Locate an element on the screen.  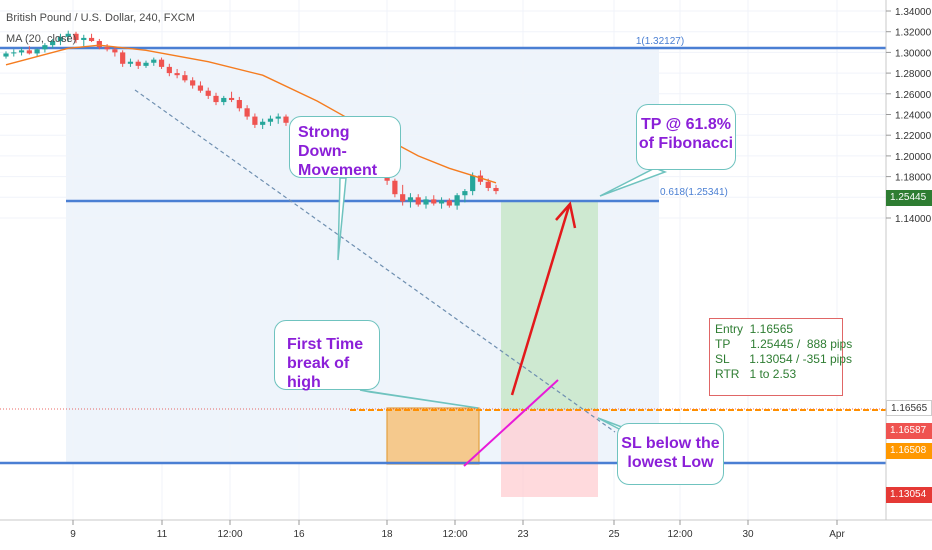
x-tick-label: 23 is located at coordinates (523, 534).